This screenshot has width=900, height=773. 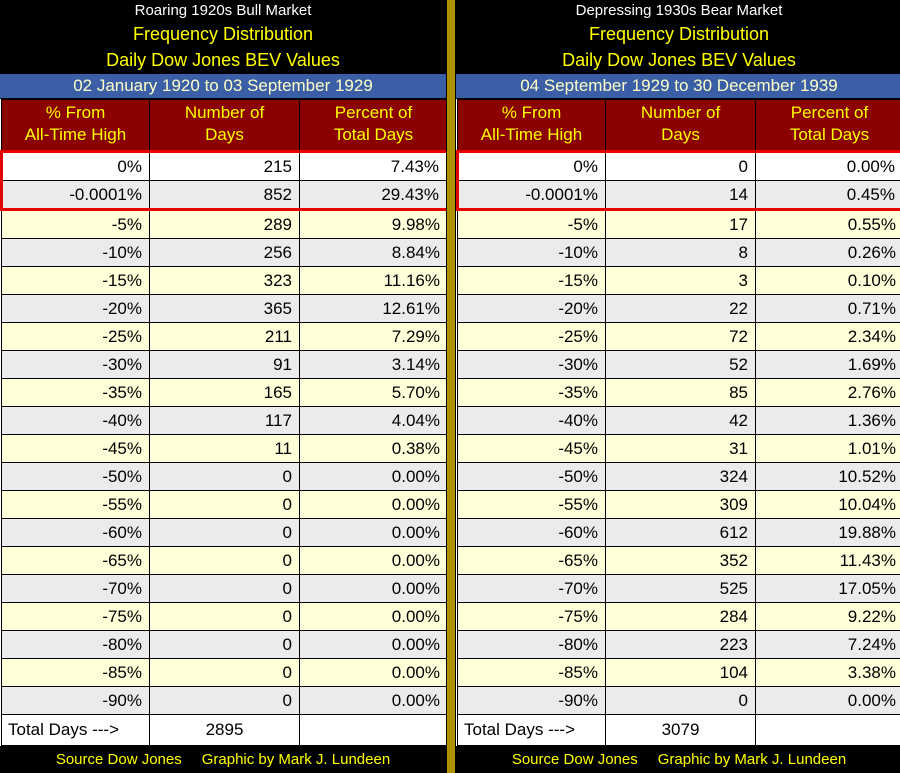 I want to click on cell-percent-of-days: 0.55%, so click(x=827, y=224).